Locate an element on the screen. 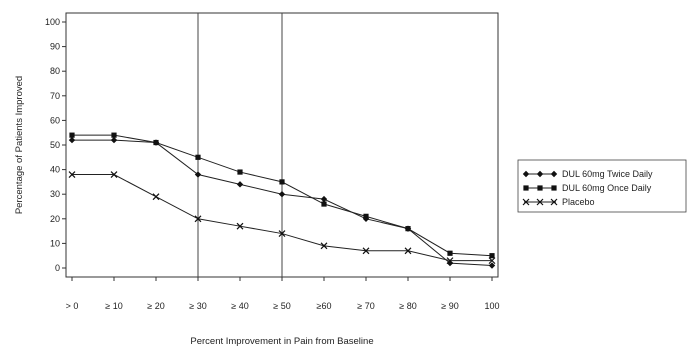 This screenshot has width=689, height=352. y-tick-label: 50 is located at coordinates (55, 145).